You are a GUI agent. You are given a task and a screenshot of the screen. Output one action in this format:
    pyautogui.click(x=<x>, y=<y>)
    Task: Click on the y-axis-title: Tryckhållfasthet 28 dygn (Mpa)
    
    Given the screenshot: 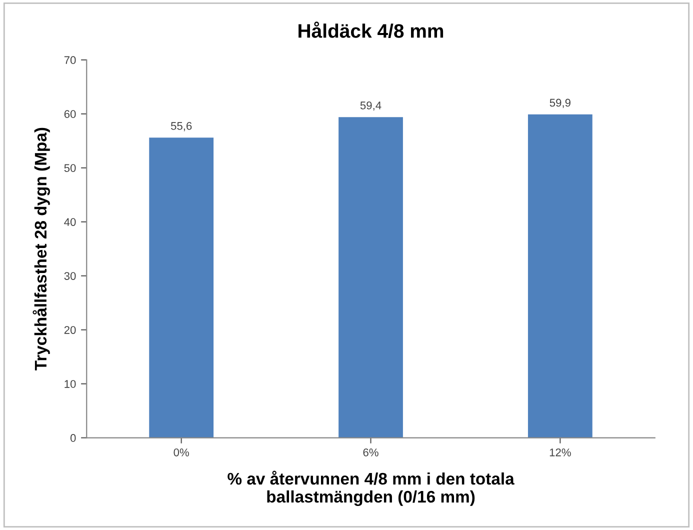 What is the action you would take?
    pyautogui.click(x=41, y=249)
    